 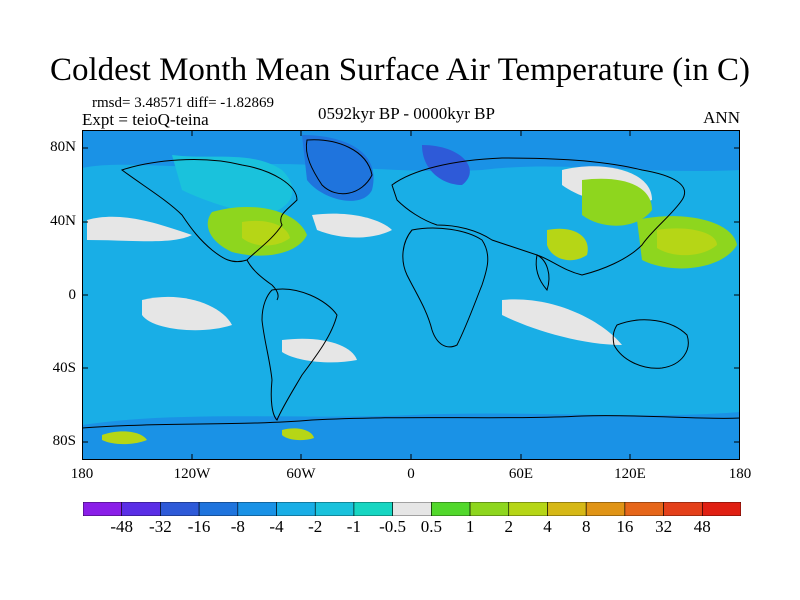 I want to click on south-pacific-warm-spot, so click(x=124, y=438).